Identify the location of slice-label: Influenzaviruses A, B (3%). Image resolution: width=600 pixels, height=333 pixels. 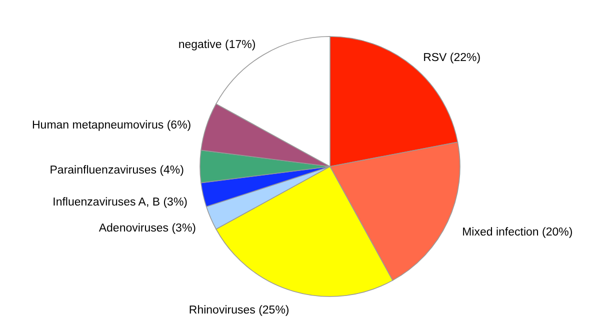
(120, 202).